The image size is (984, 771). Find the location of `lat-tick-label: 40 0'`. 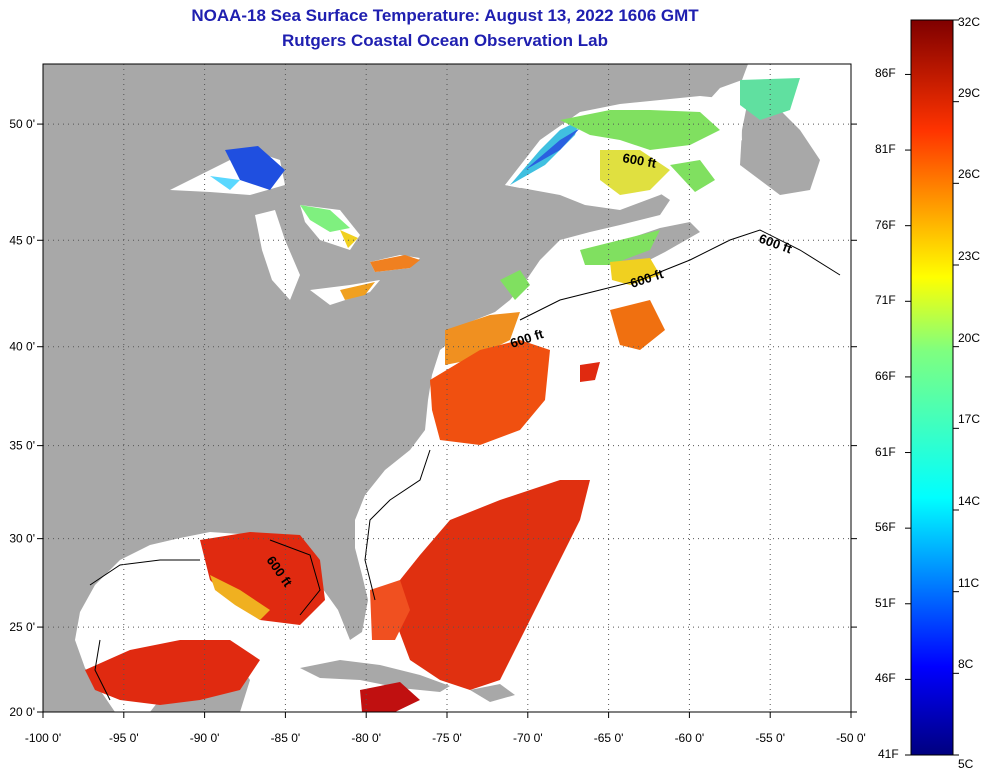

lat-tick-label: 40 0' is located at coordinates (22, 347).